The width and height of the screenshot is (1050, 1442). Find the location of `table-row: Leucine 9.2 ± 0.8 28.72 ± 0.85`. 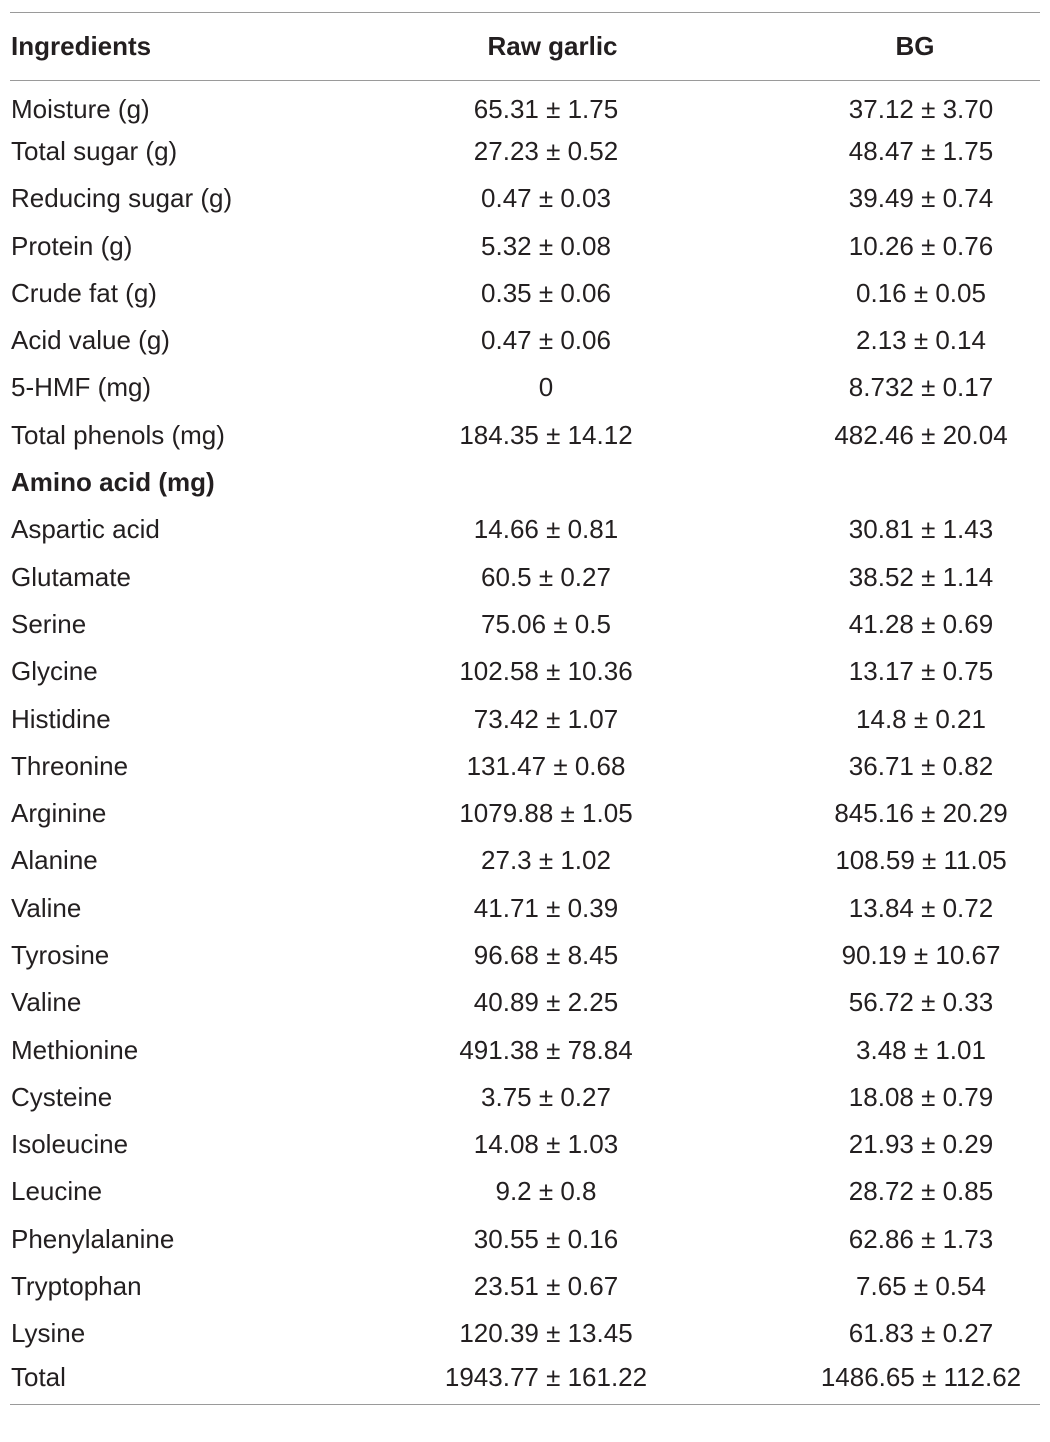

table-row: Leucine 9.2 ± 0.8 28.72 ± 0.85 is located at coordinates (525, 1191).